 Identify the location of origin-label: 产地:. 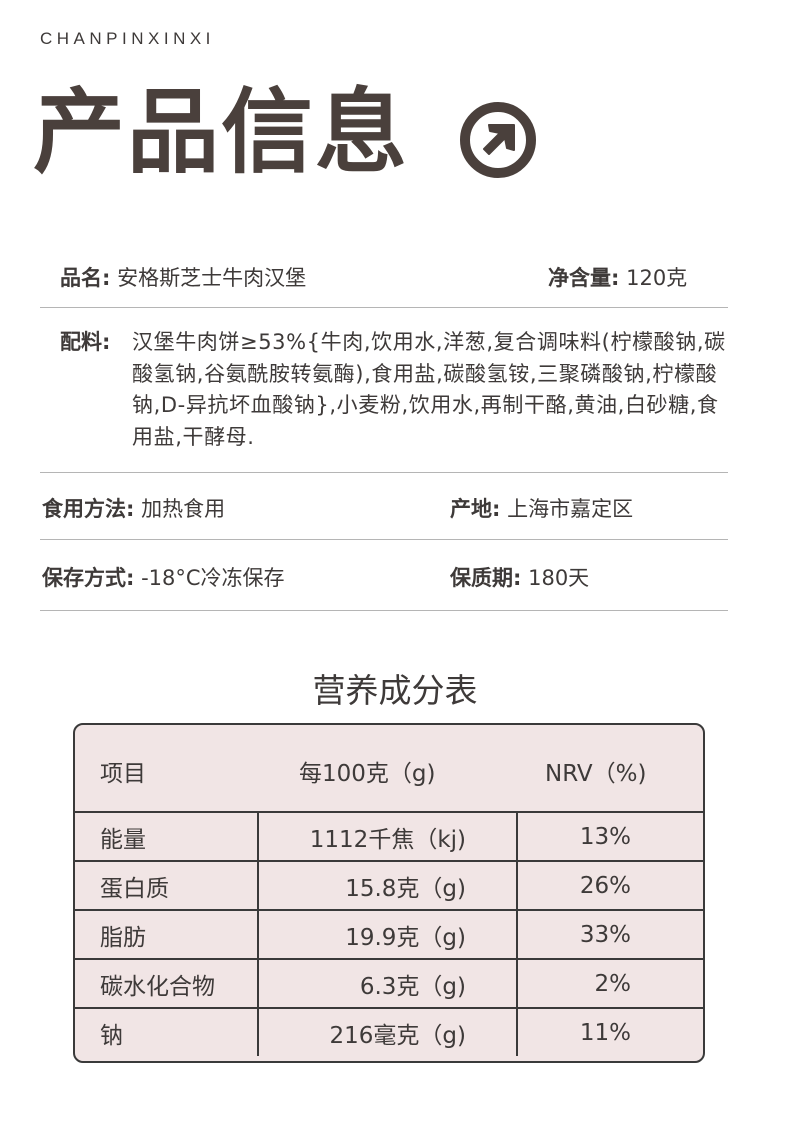
(475, 509).